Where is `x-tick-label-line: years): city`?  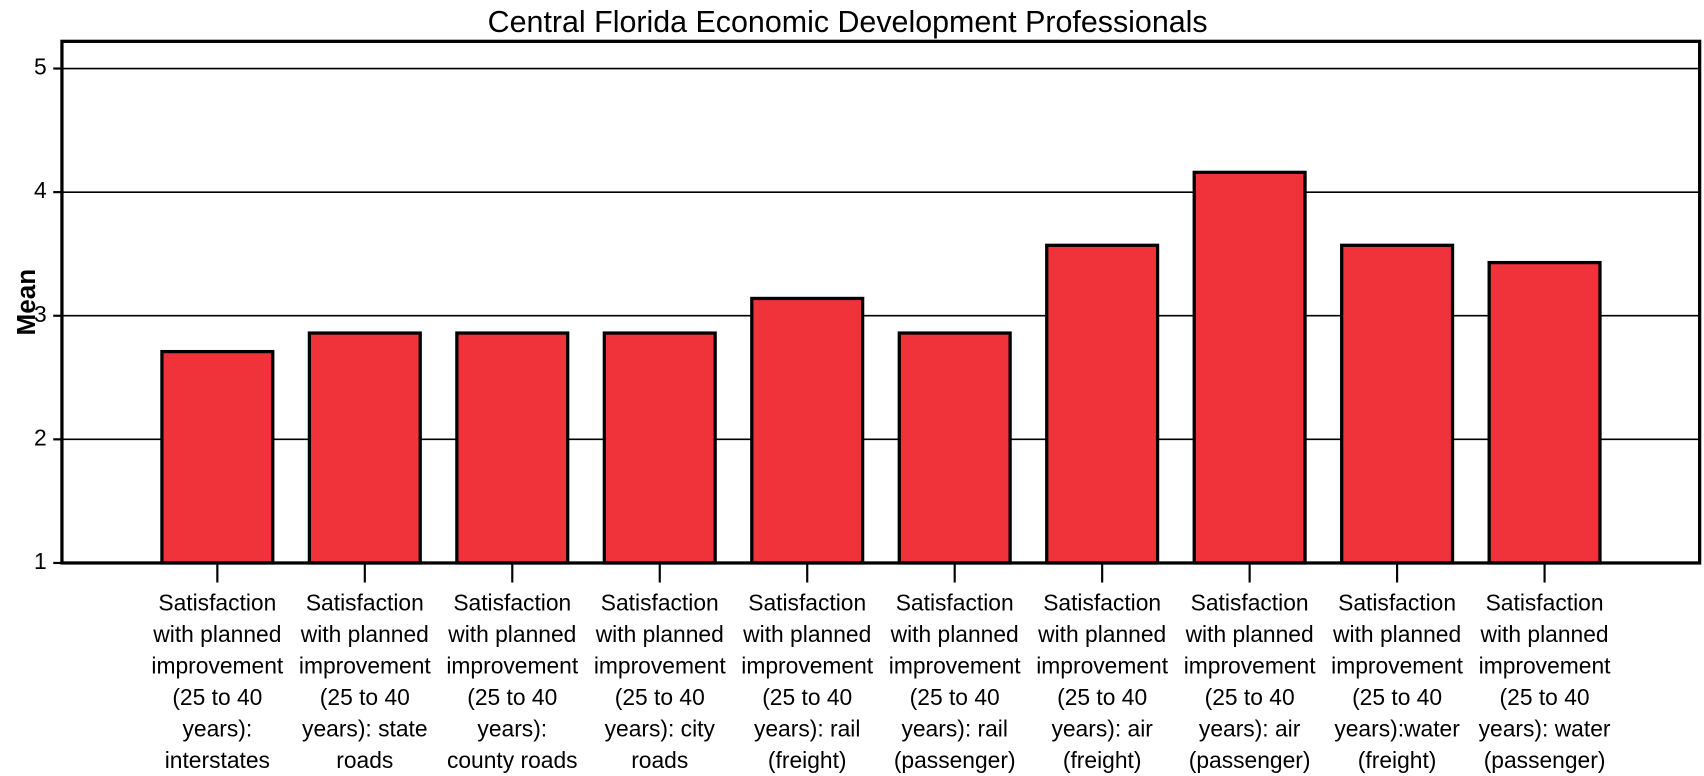 x-tick-label-line: years): city is located at coordinates (660, 728).